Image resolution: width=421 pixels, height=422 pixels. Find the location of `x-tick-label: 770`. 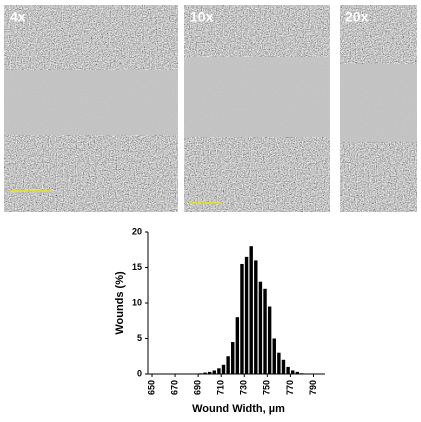

x-tick-label: 770 is located at coordinates (290, 387).